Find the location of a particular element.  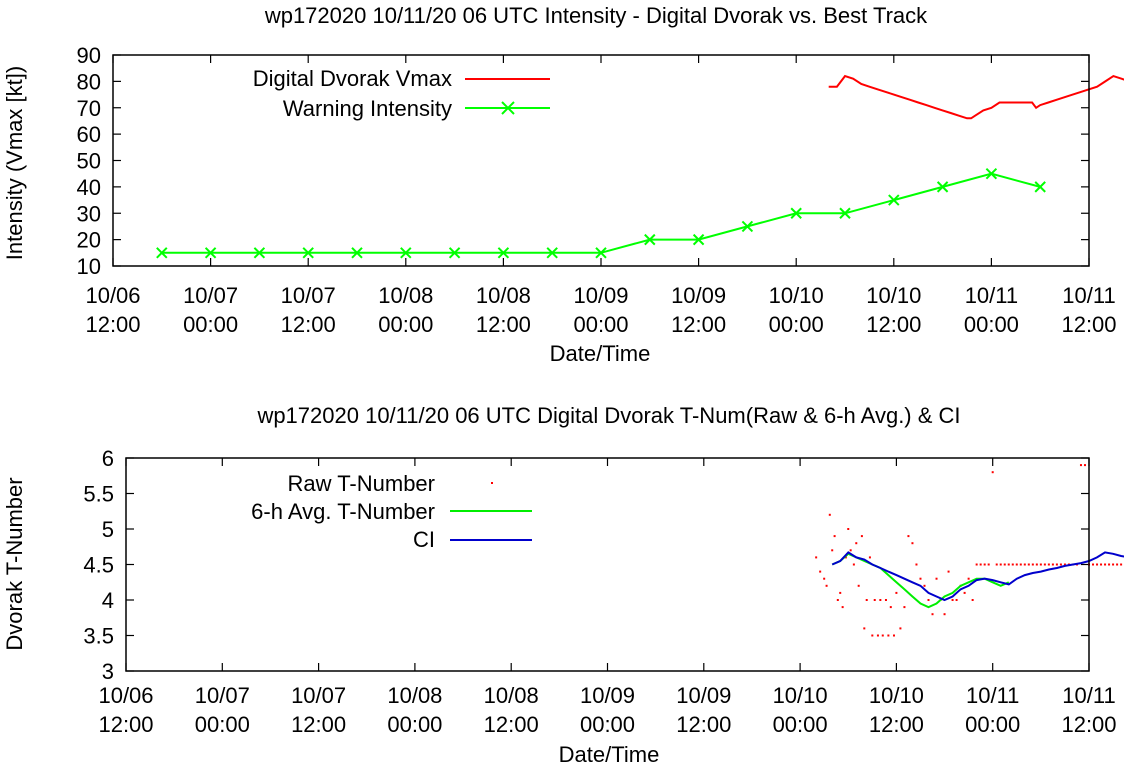

y-tick-label: 90 is located at coordinates (89, 55).